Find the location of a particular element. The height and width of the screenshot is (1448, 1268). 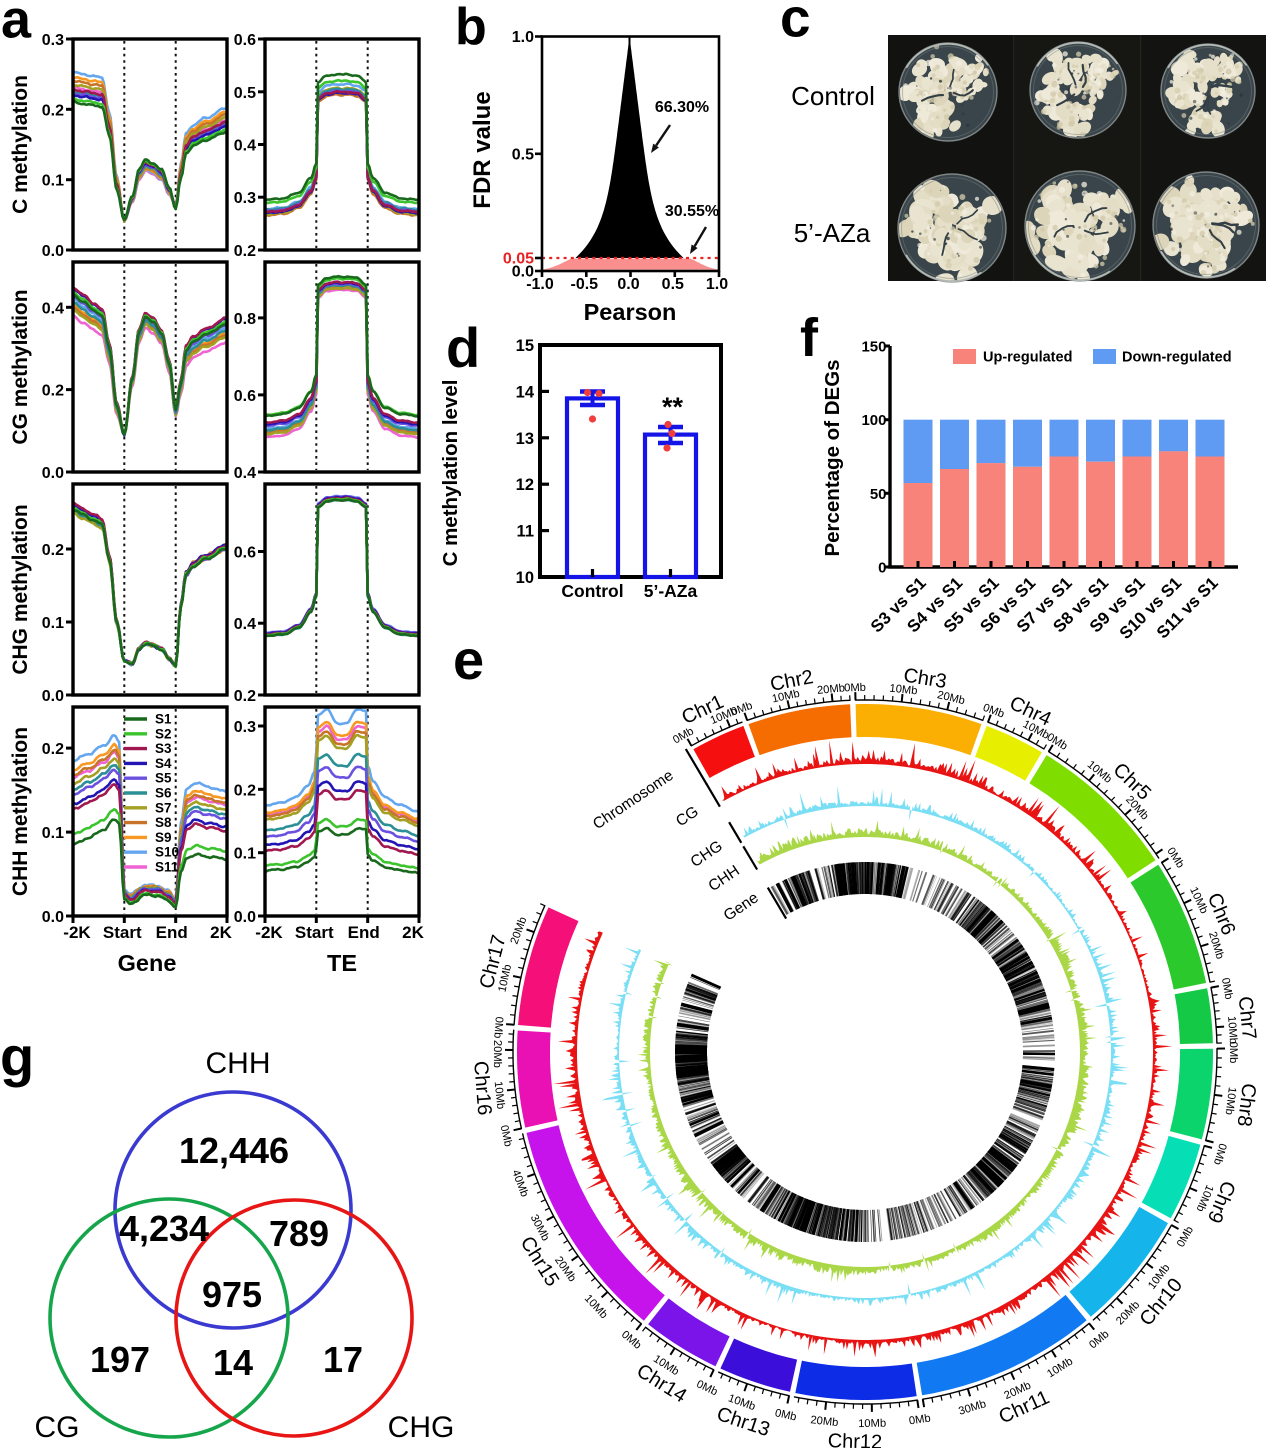

svg-text: CHH is located at coordinates (238, 1063).